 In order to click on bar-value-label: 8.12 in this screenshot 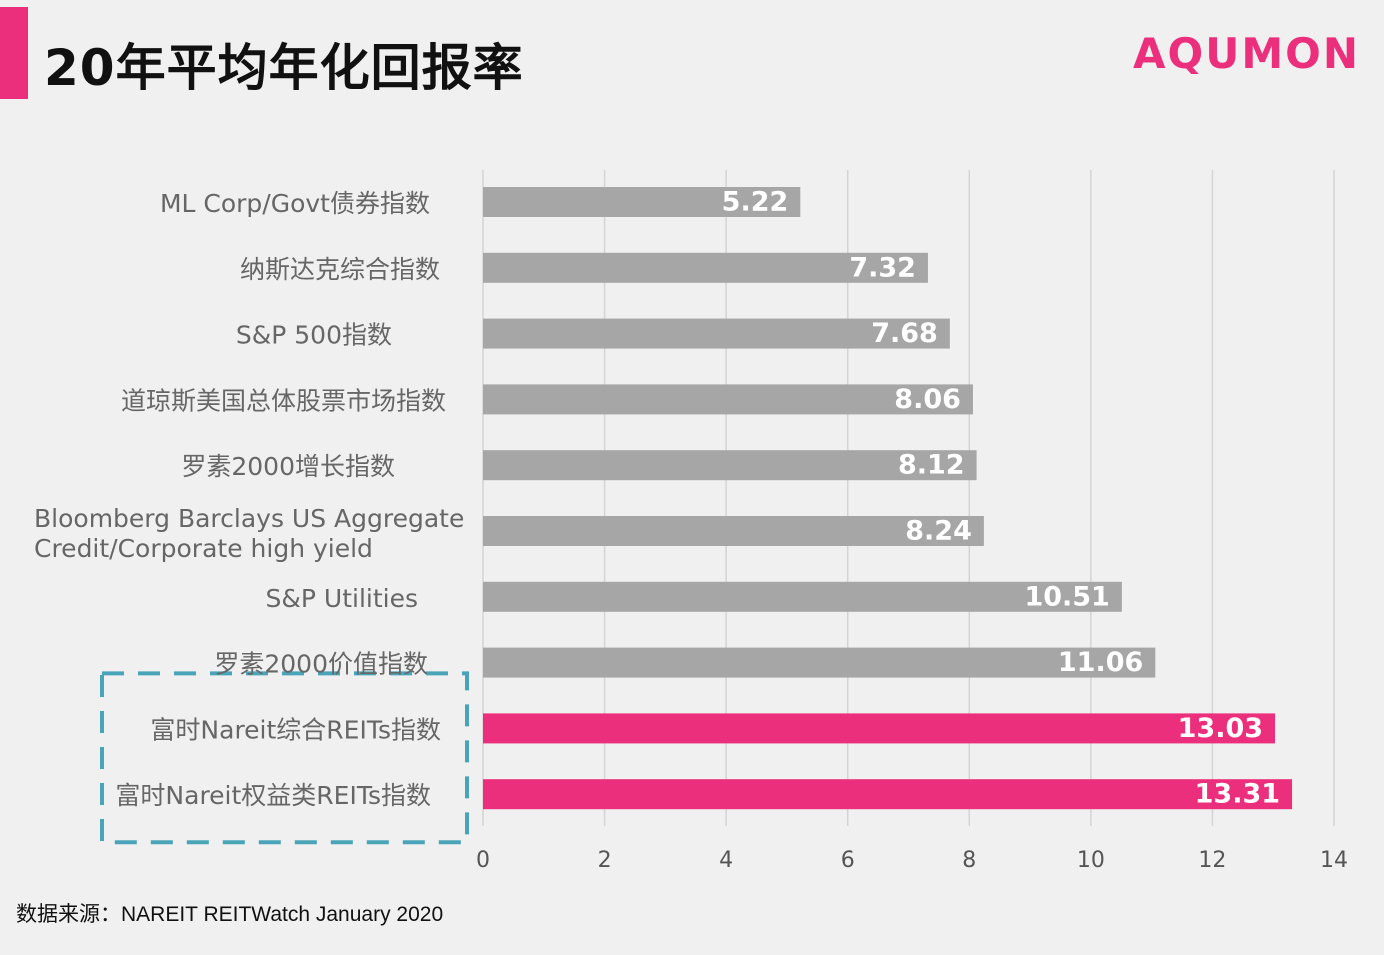, I will do `click(931, 465)`.